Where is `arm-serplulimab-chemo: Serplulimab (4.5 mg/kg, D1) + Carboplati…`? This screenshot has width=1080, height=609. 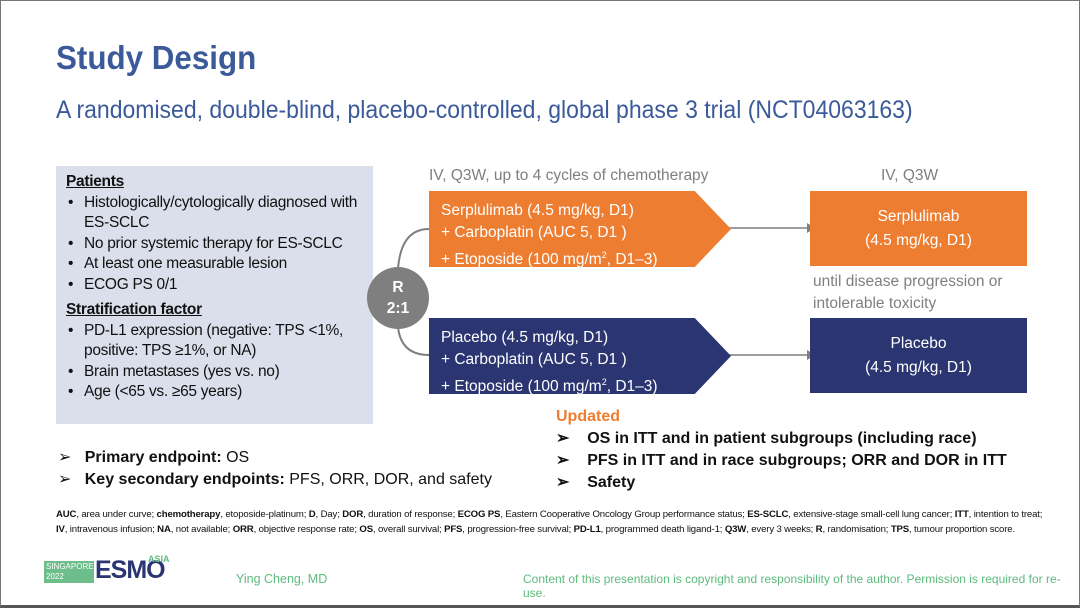
arm-serplulimab-chemo: Serplulimab (4.5 mg/kg, D1) + Carboplati… is located at coordinates (580, 229).